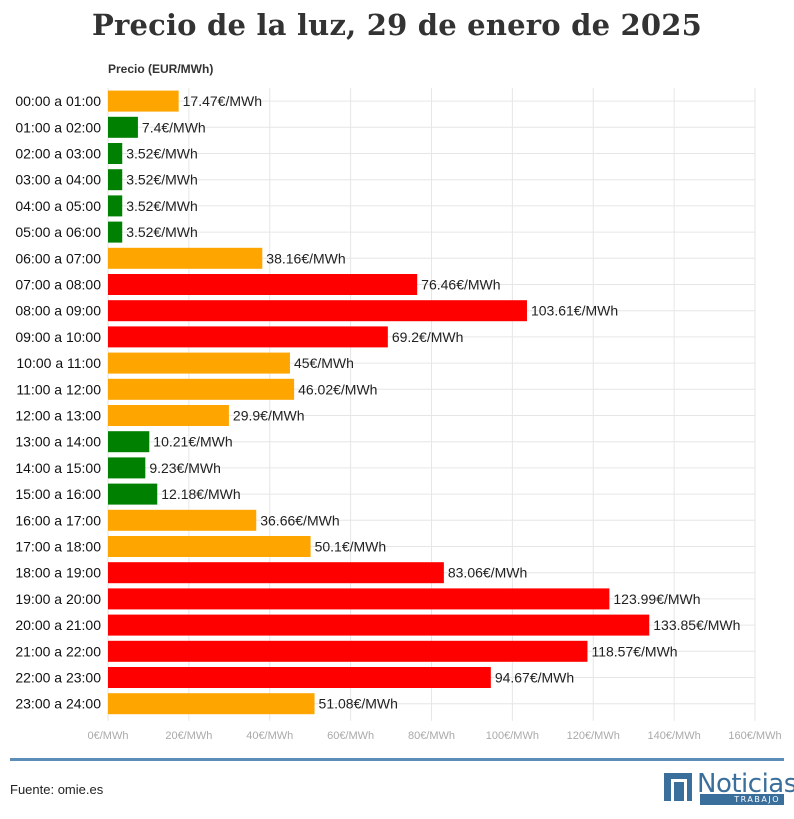 The width and height of the screenshot is (794, 819). I want to click on y-category-label: 10:00 a 11:00, so click(58, 363).